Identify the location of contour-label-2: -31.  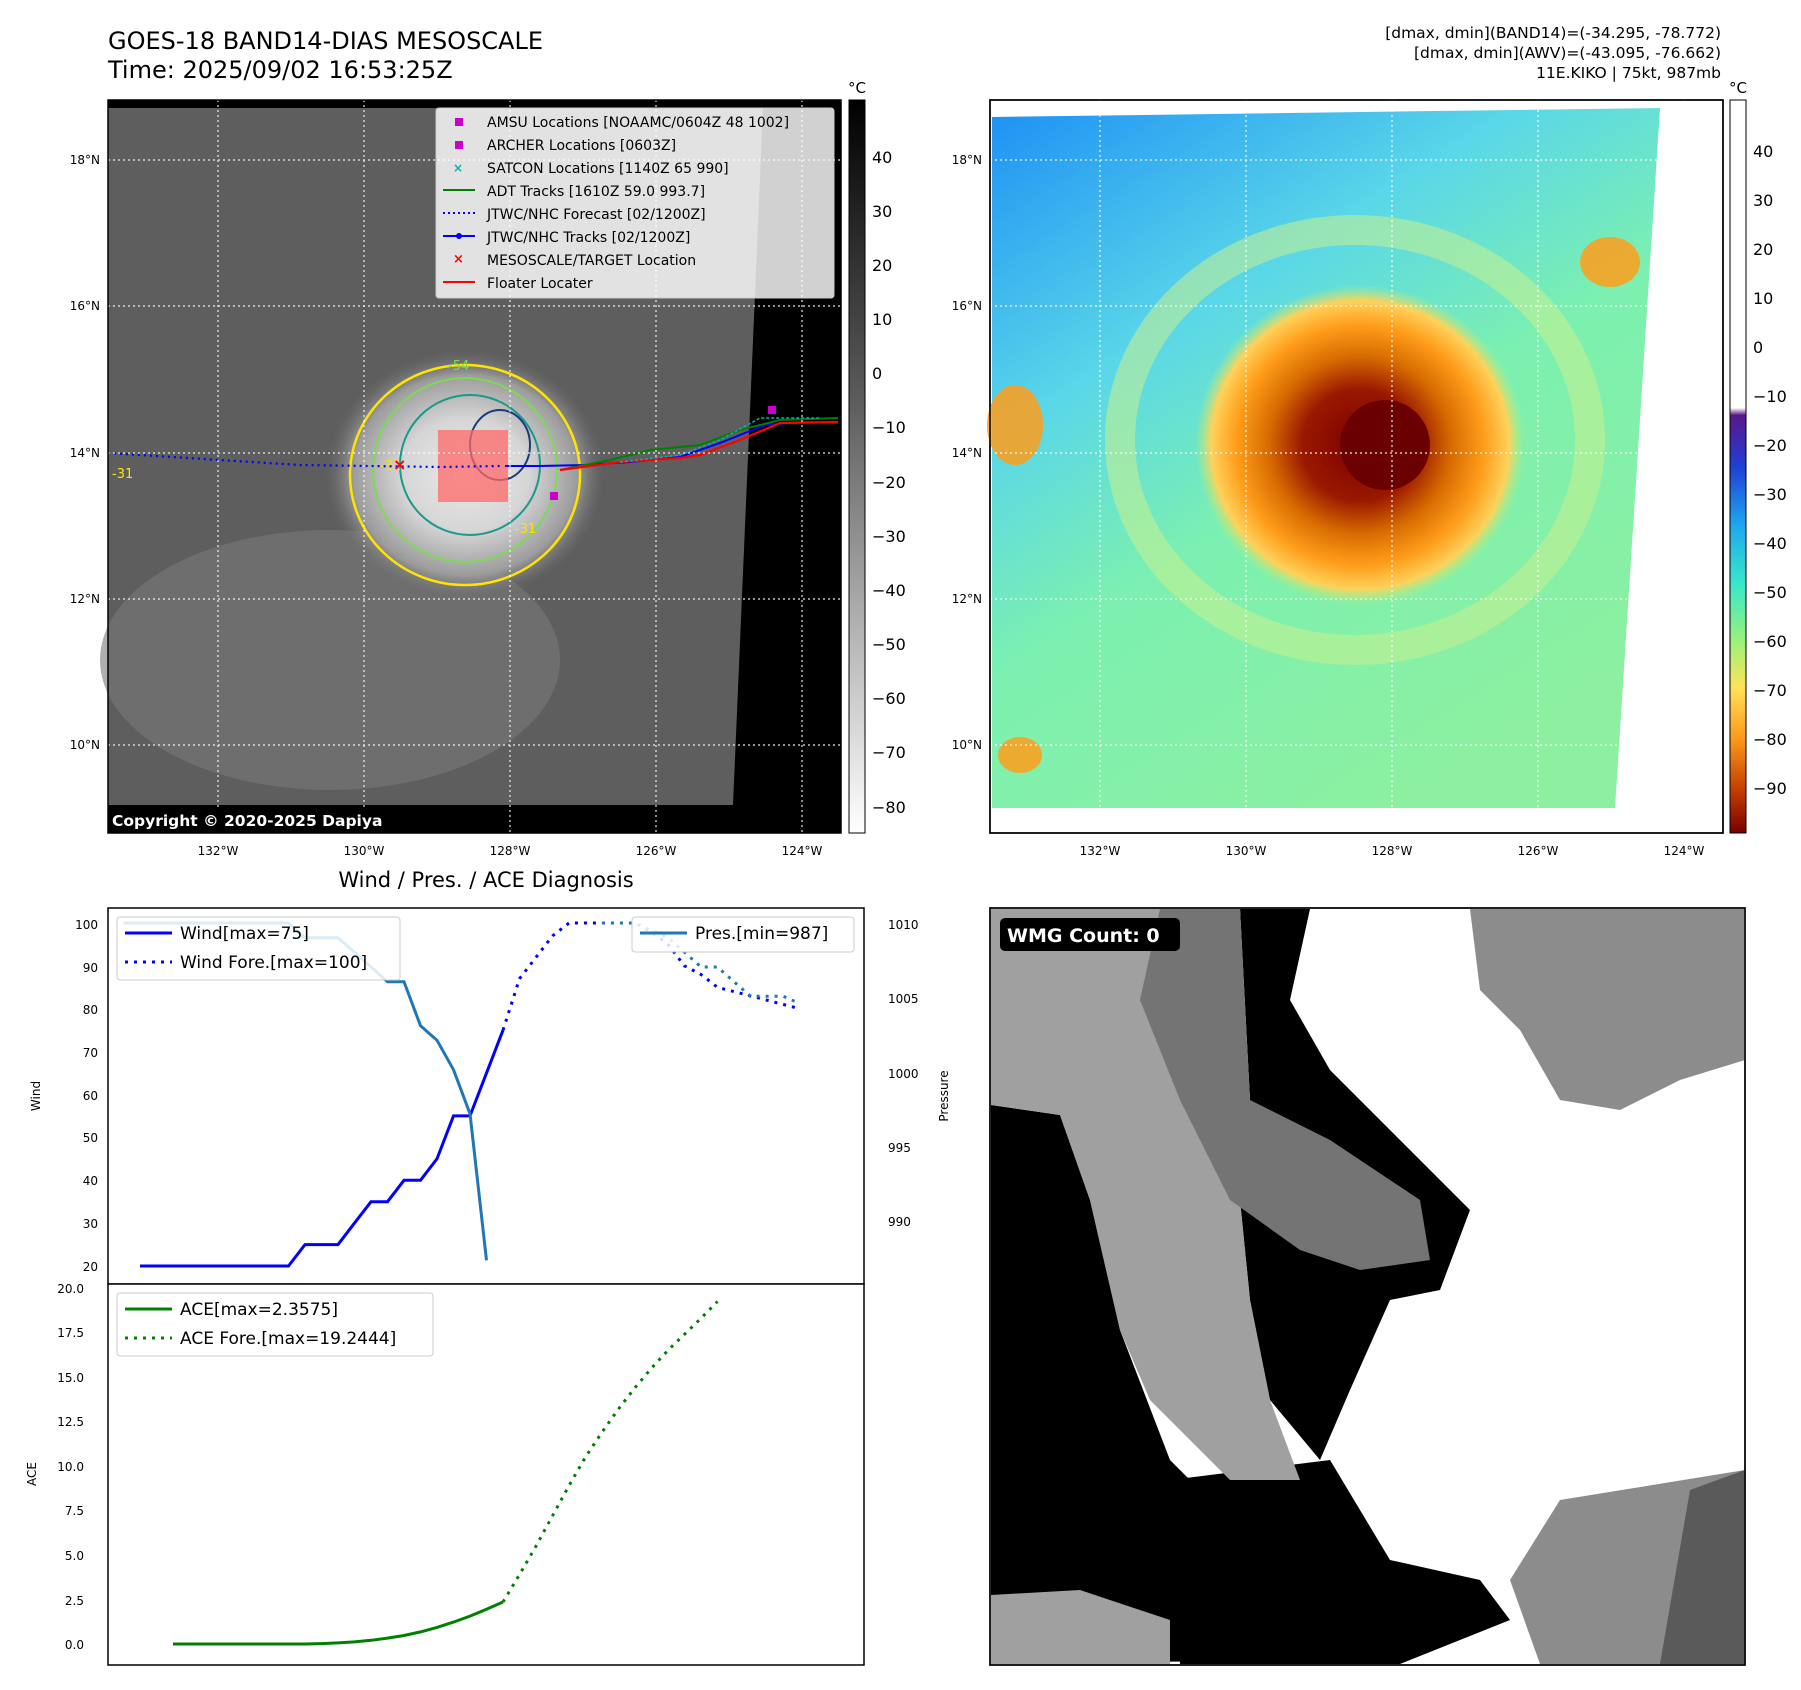
(122, 474).